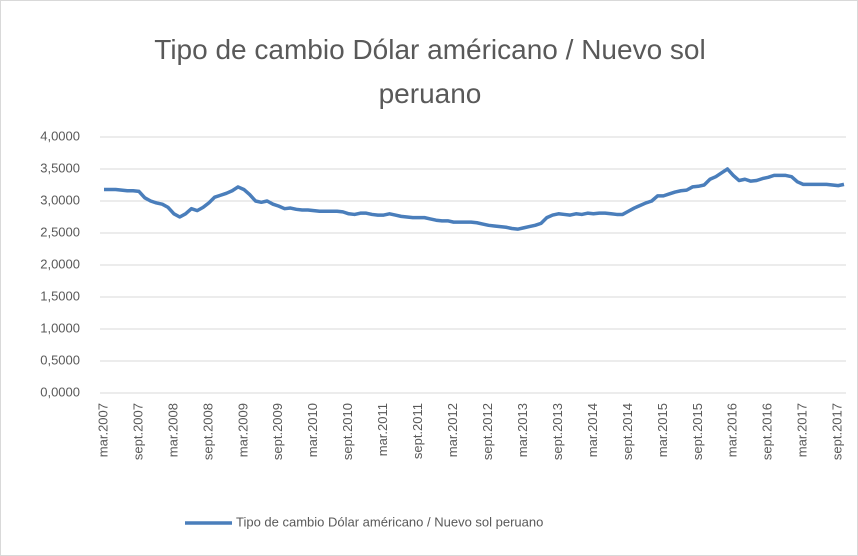 Image resolution: width=858 pixels, height=556 pixels. Describe the element at coordinates (60, 327) in the screenshot. I see `y-tick-label: 1,0000` at that location.